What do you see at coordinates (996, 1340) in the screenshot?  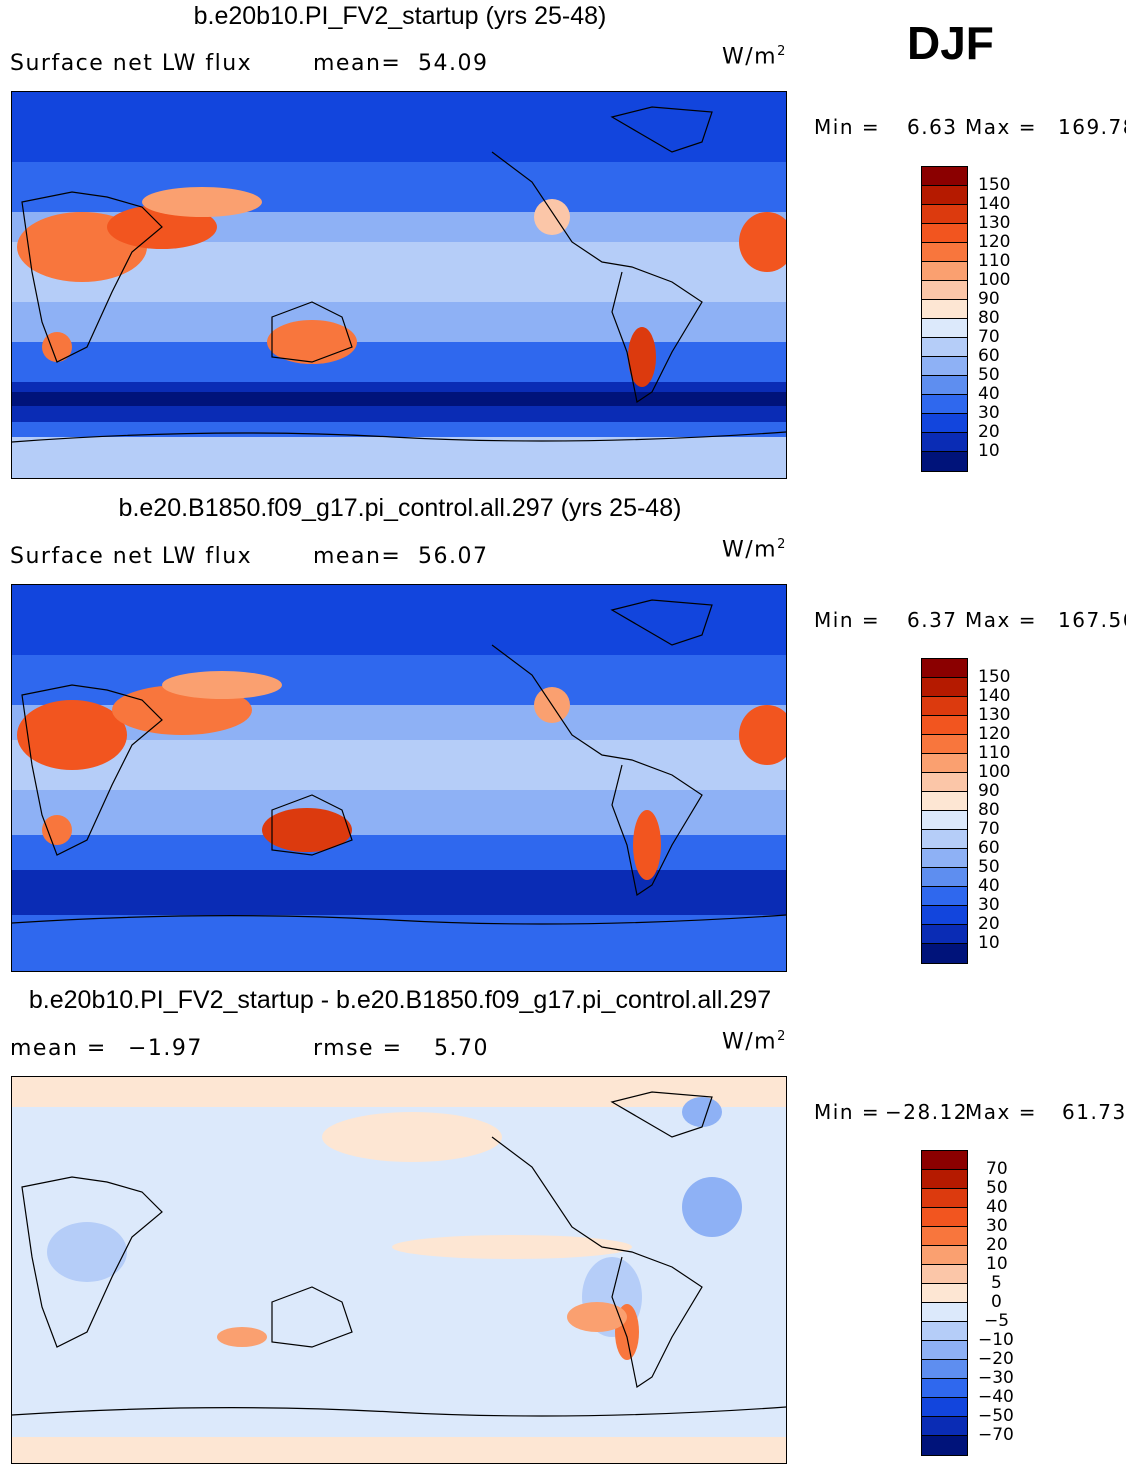 I see `colorbar-tick: −10` at bounding box center [996, 1340].